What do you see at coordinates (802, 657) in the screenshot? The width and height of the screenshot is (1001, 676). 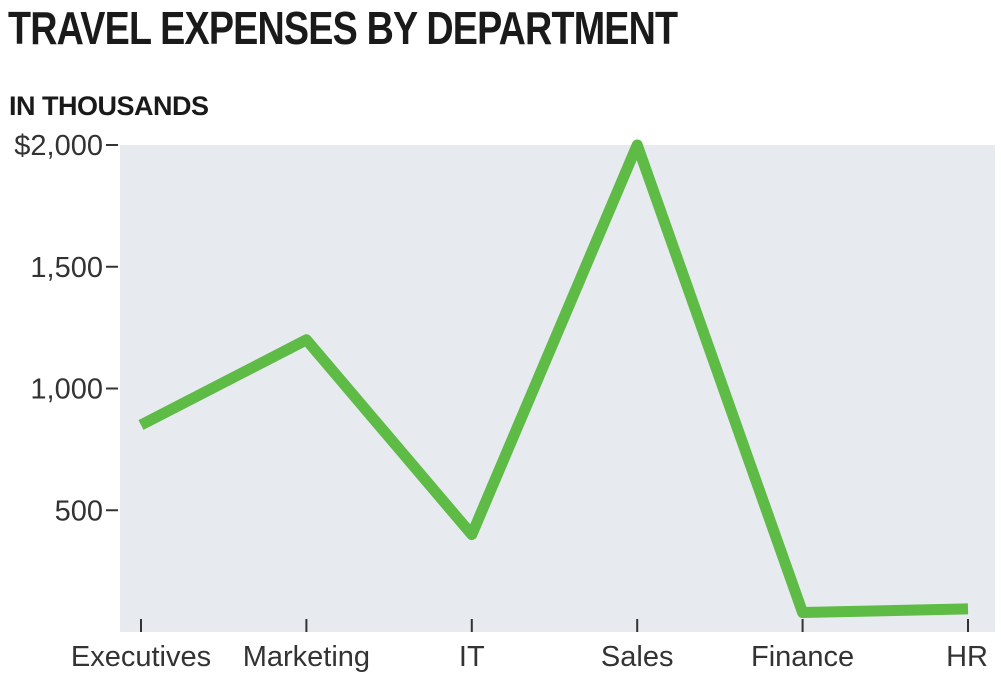 I see `x-tick-label: Finance` at bounding box center [802, 657].